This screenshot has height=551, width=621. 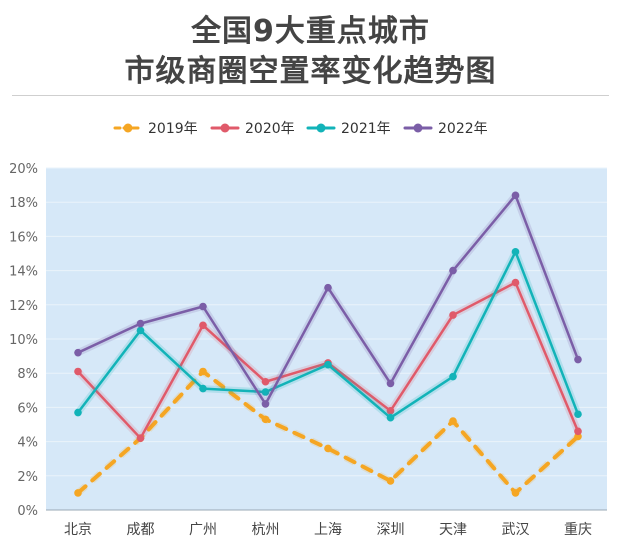 I want to click on y-tick-label: 6%, so click(x=27, y=408).